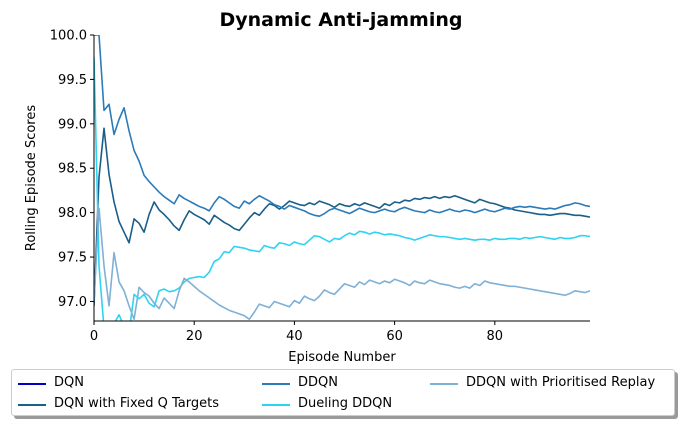 The image size is (682, 426). I want to click on legend-swatch-dqn, so click(32, 384).